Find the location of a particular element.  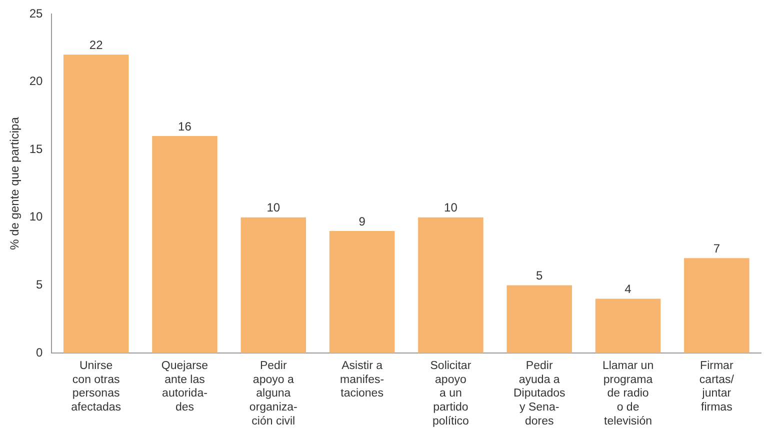

y-tick-label: 15 is located at coordinates (36, 149).